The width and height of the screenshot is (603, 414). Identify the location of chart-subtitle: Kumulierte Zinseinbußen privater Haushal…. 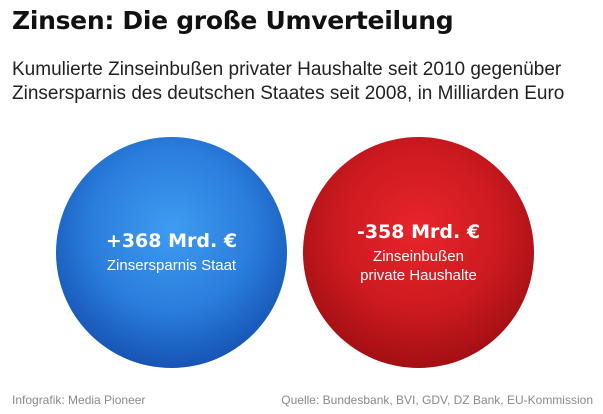
(304, 82).